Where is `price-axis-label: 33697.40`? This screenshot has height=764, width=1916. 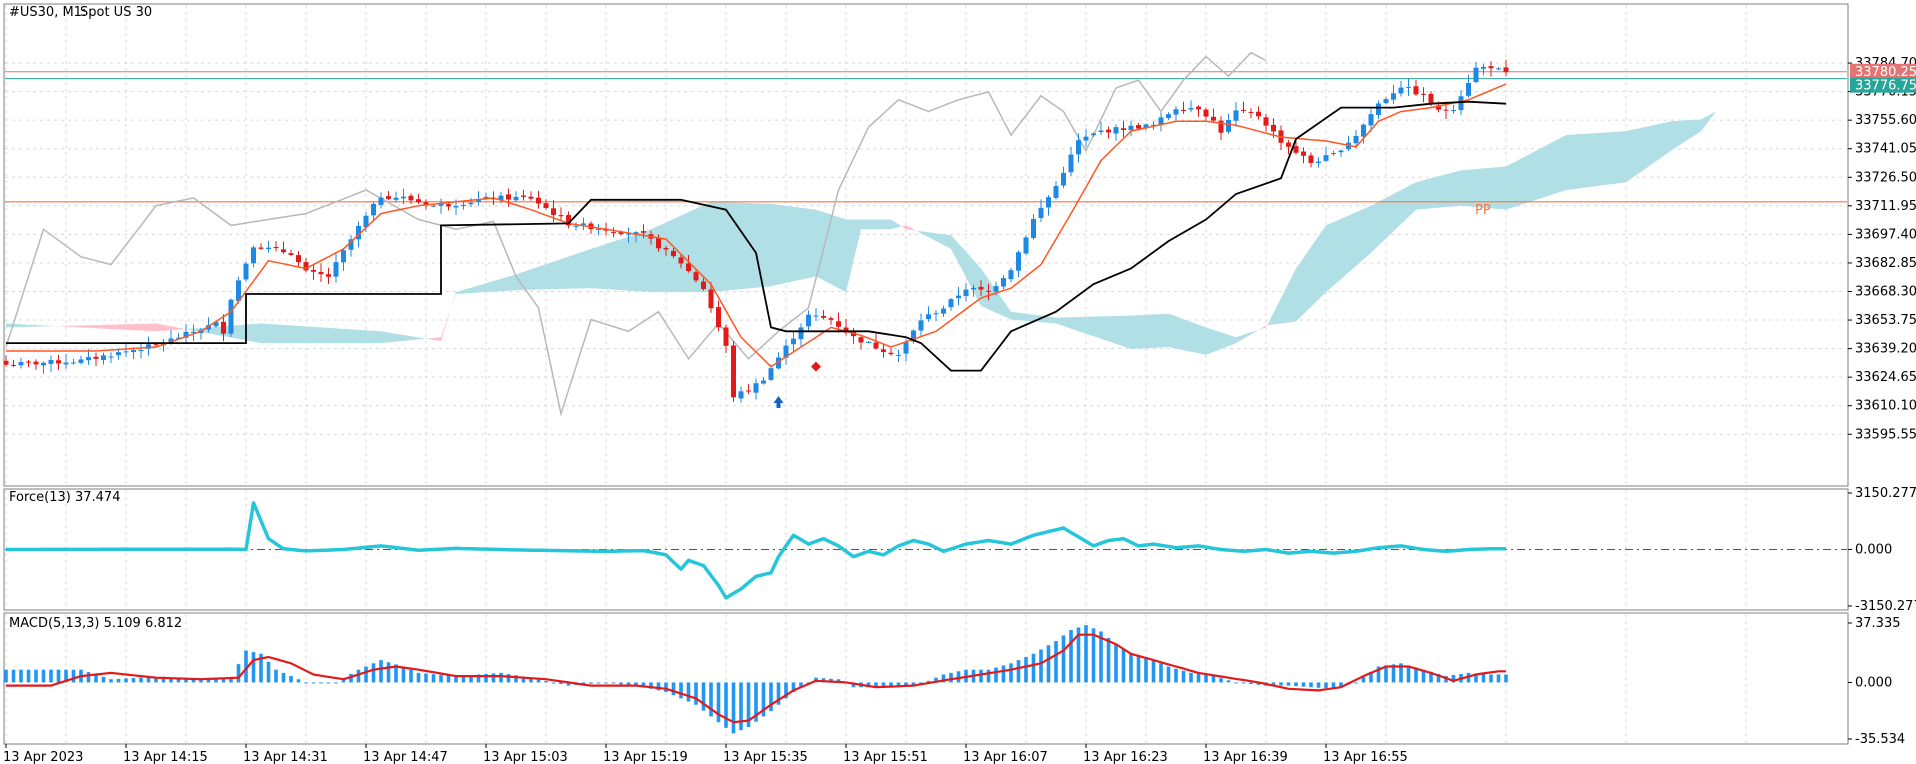
price-axis-label: 33697.40 is located at coordinates (1885, 234).